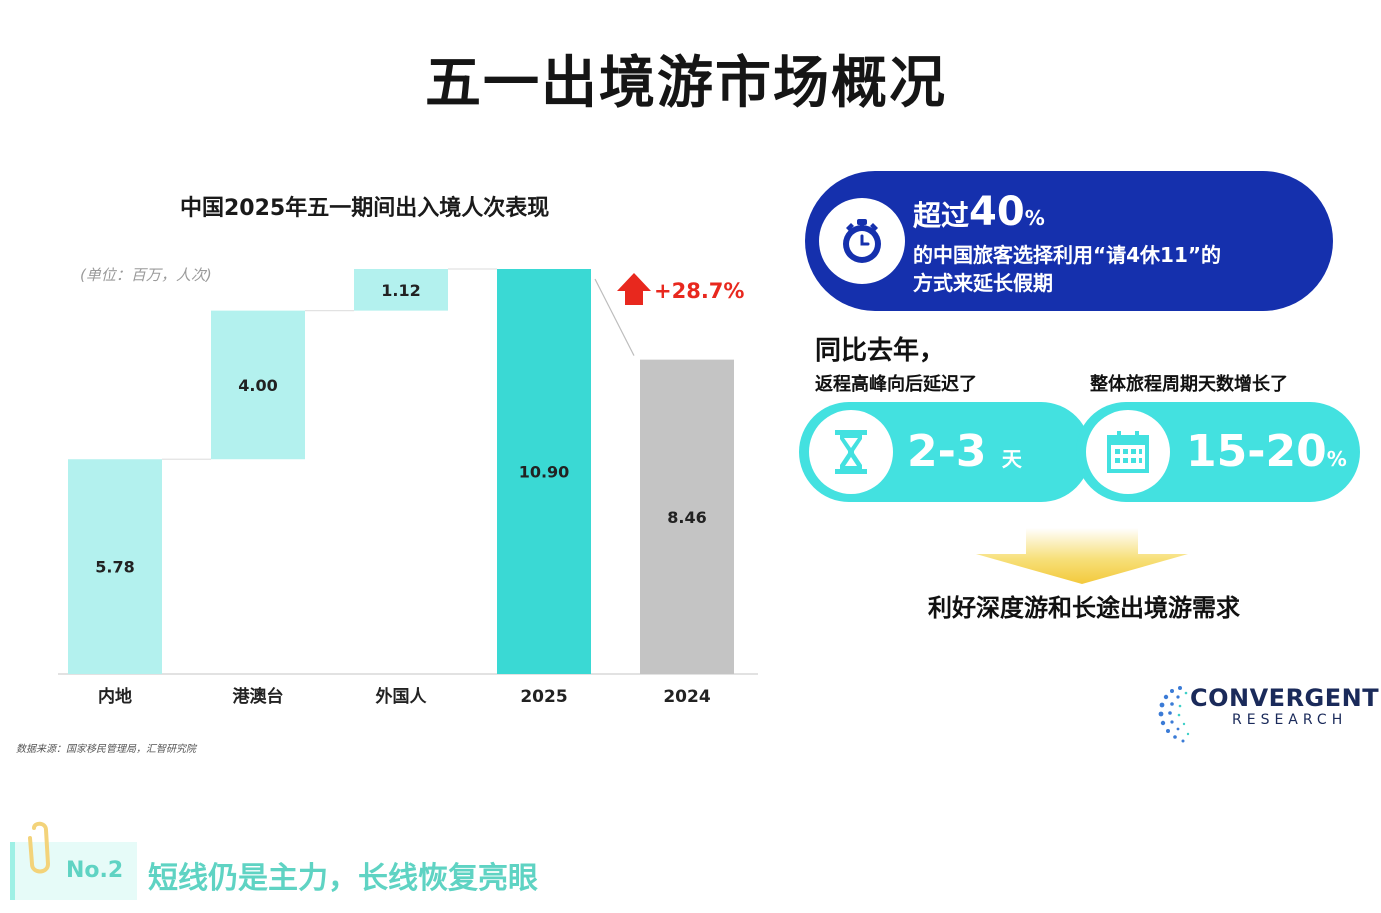  Describe the element at coordinates (343, 878) in the screenshot. I see `section-title: 短线仍是主力，长线恢复亮眼` at that location.